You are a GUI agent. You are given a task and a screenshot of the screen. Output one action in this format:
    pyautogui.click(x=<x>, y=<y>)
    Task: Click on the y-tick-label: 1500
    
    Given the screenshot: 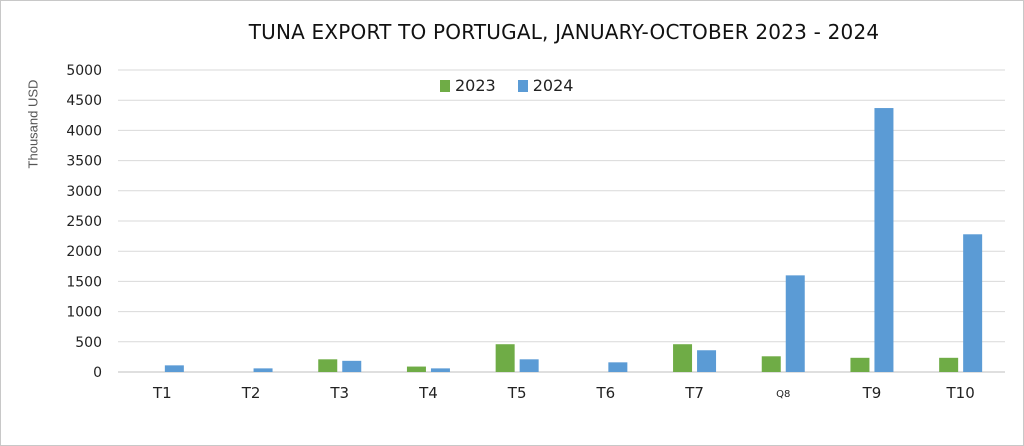 What is the action you would take?
    pyautogui.click(x=84, y=282)
    